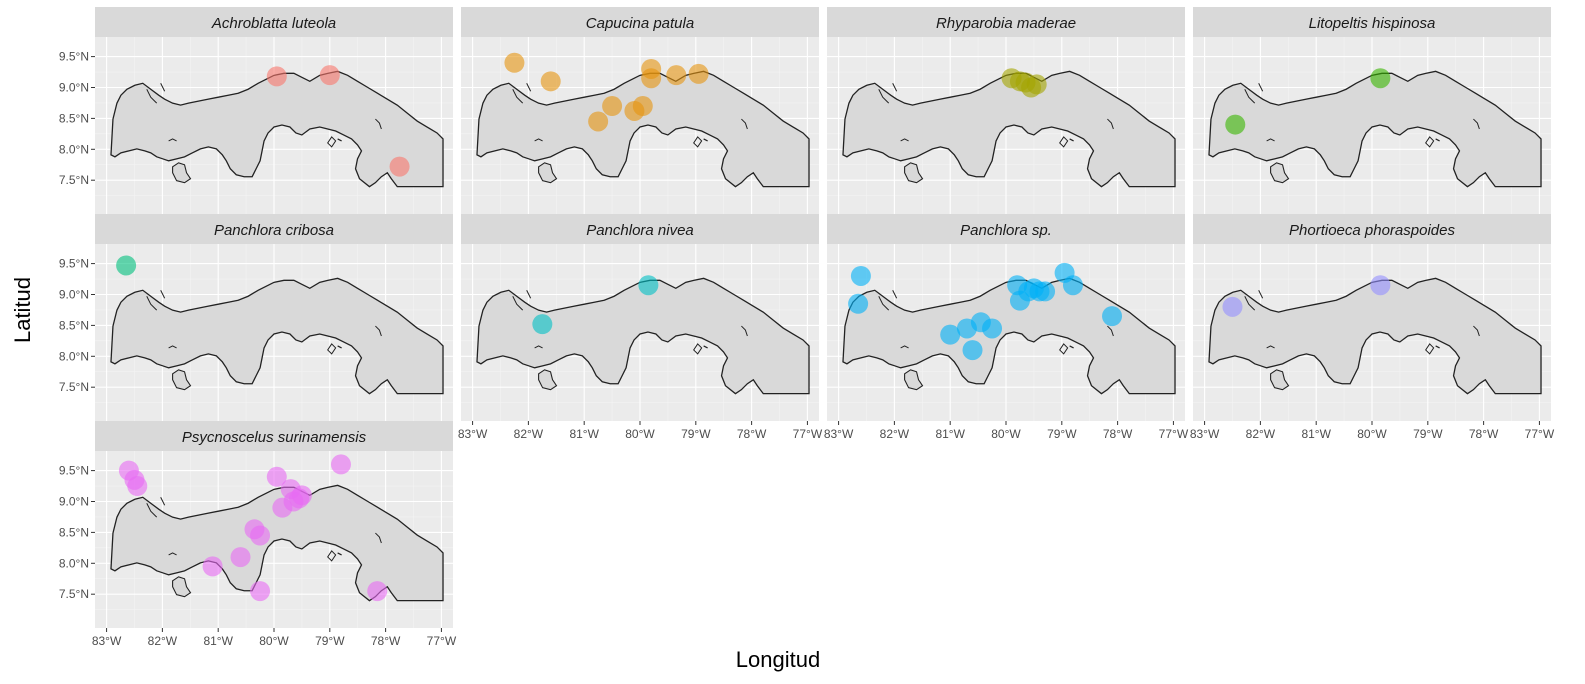 The height and width of the screenshot is (684, 1585). What do you see at coordinates (274, 437) in the screenshot?
I see `facet-strip-label: Psycnoscelus surinamensis` at bounding box center [274, 437].